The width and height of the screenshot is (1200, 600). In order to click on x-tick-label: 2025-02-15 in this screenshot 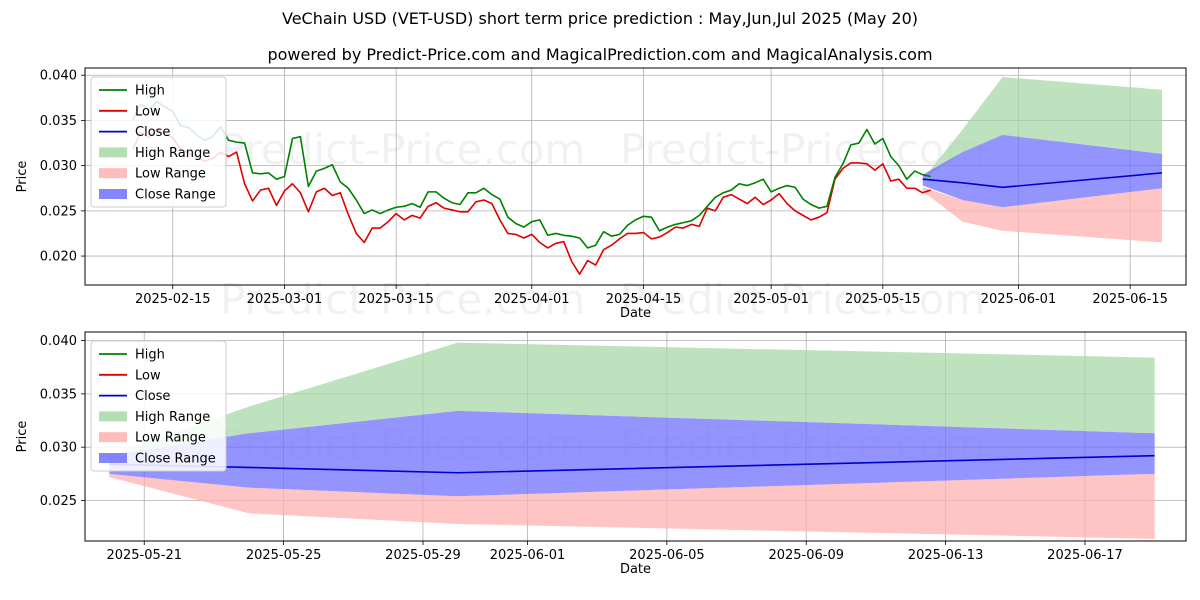, I will do `click(173, 299)`.